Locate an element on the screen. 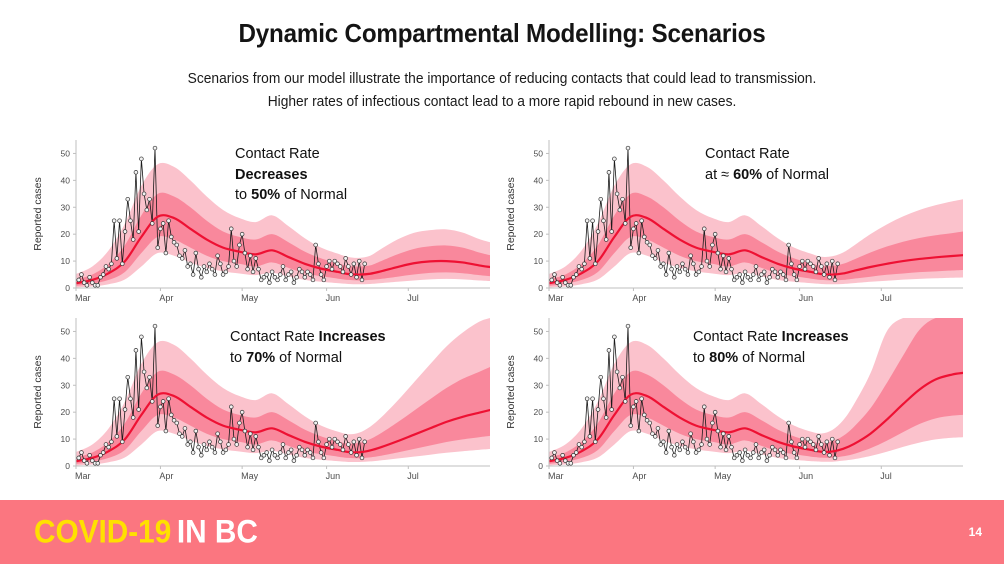 The width and height of the screenshot is (1004, 564). footer-bar is located at coordinates (502, 532).